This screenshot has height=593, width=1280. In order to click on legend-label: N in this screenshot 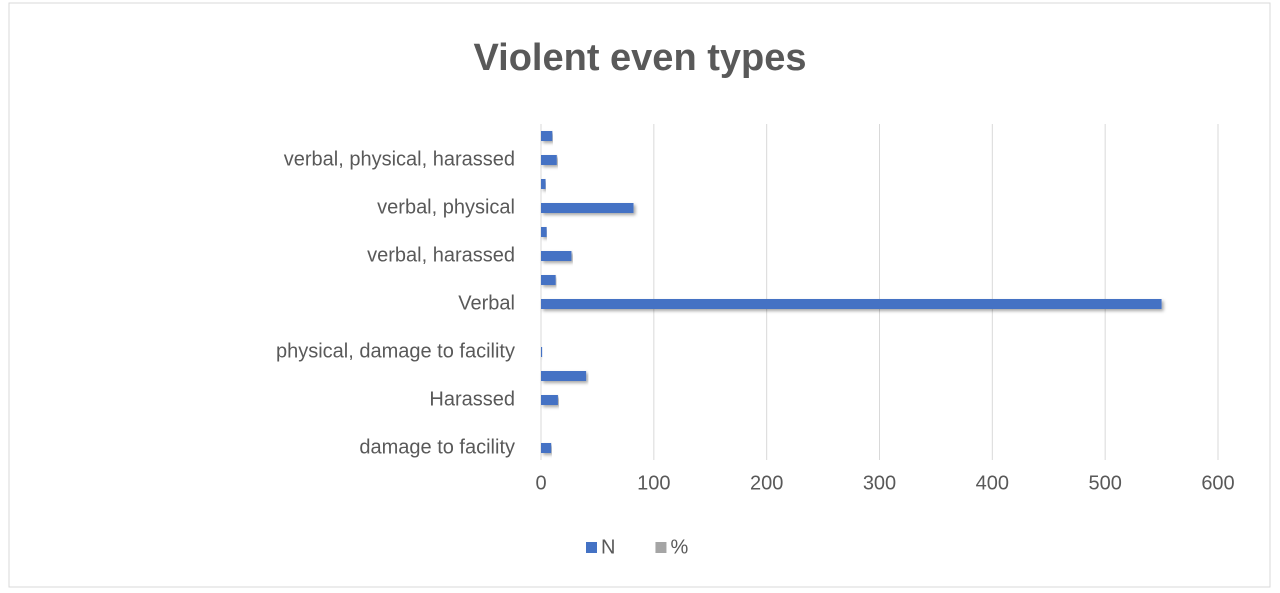, I will do `click(608, 547)`.